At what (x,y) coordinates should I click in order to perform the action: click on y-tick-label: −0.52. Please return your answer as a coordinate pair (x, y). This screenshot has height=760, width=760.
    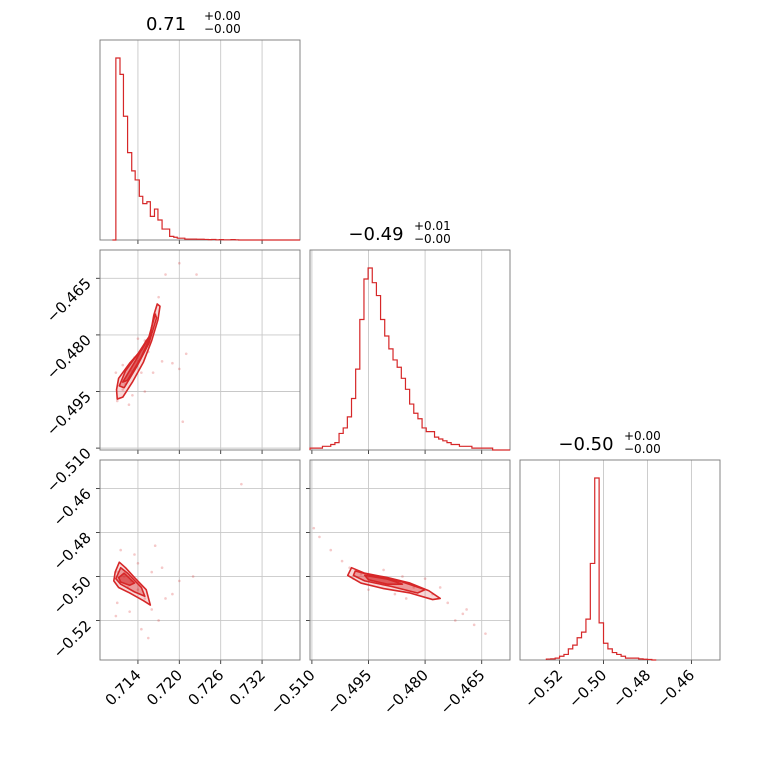
    Looking at the image, I should click on (72, 639).